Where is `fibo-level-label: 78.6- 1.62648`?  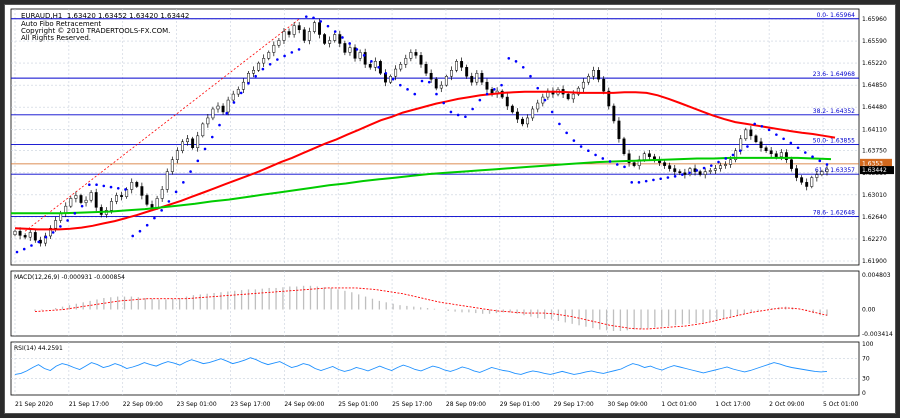
fibo-level-label: 78.6- 1.62648 is located at coordinates (834, 212).